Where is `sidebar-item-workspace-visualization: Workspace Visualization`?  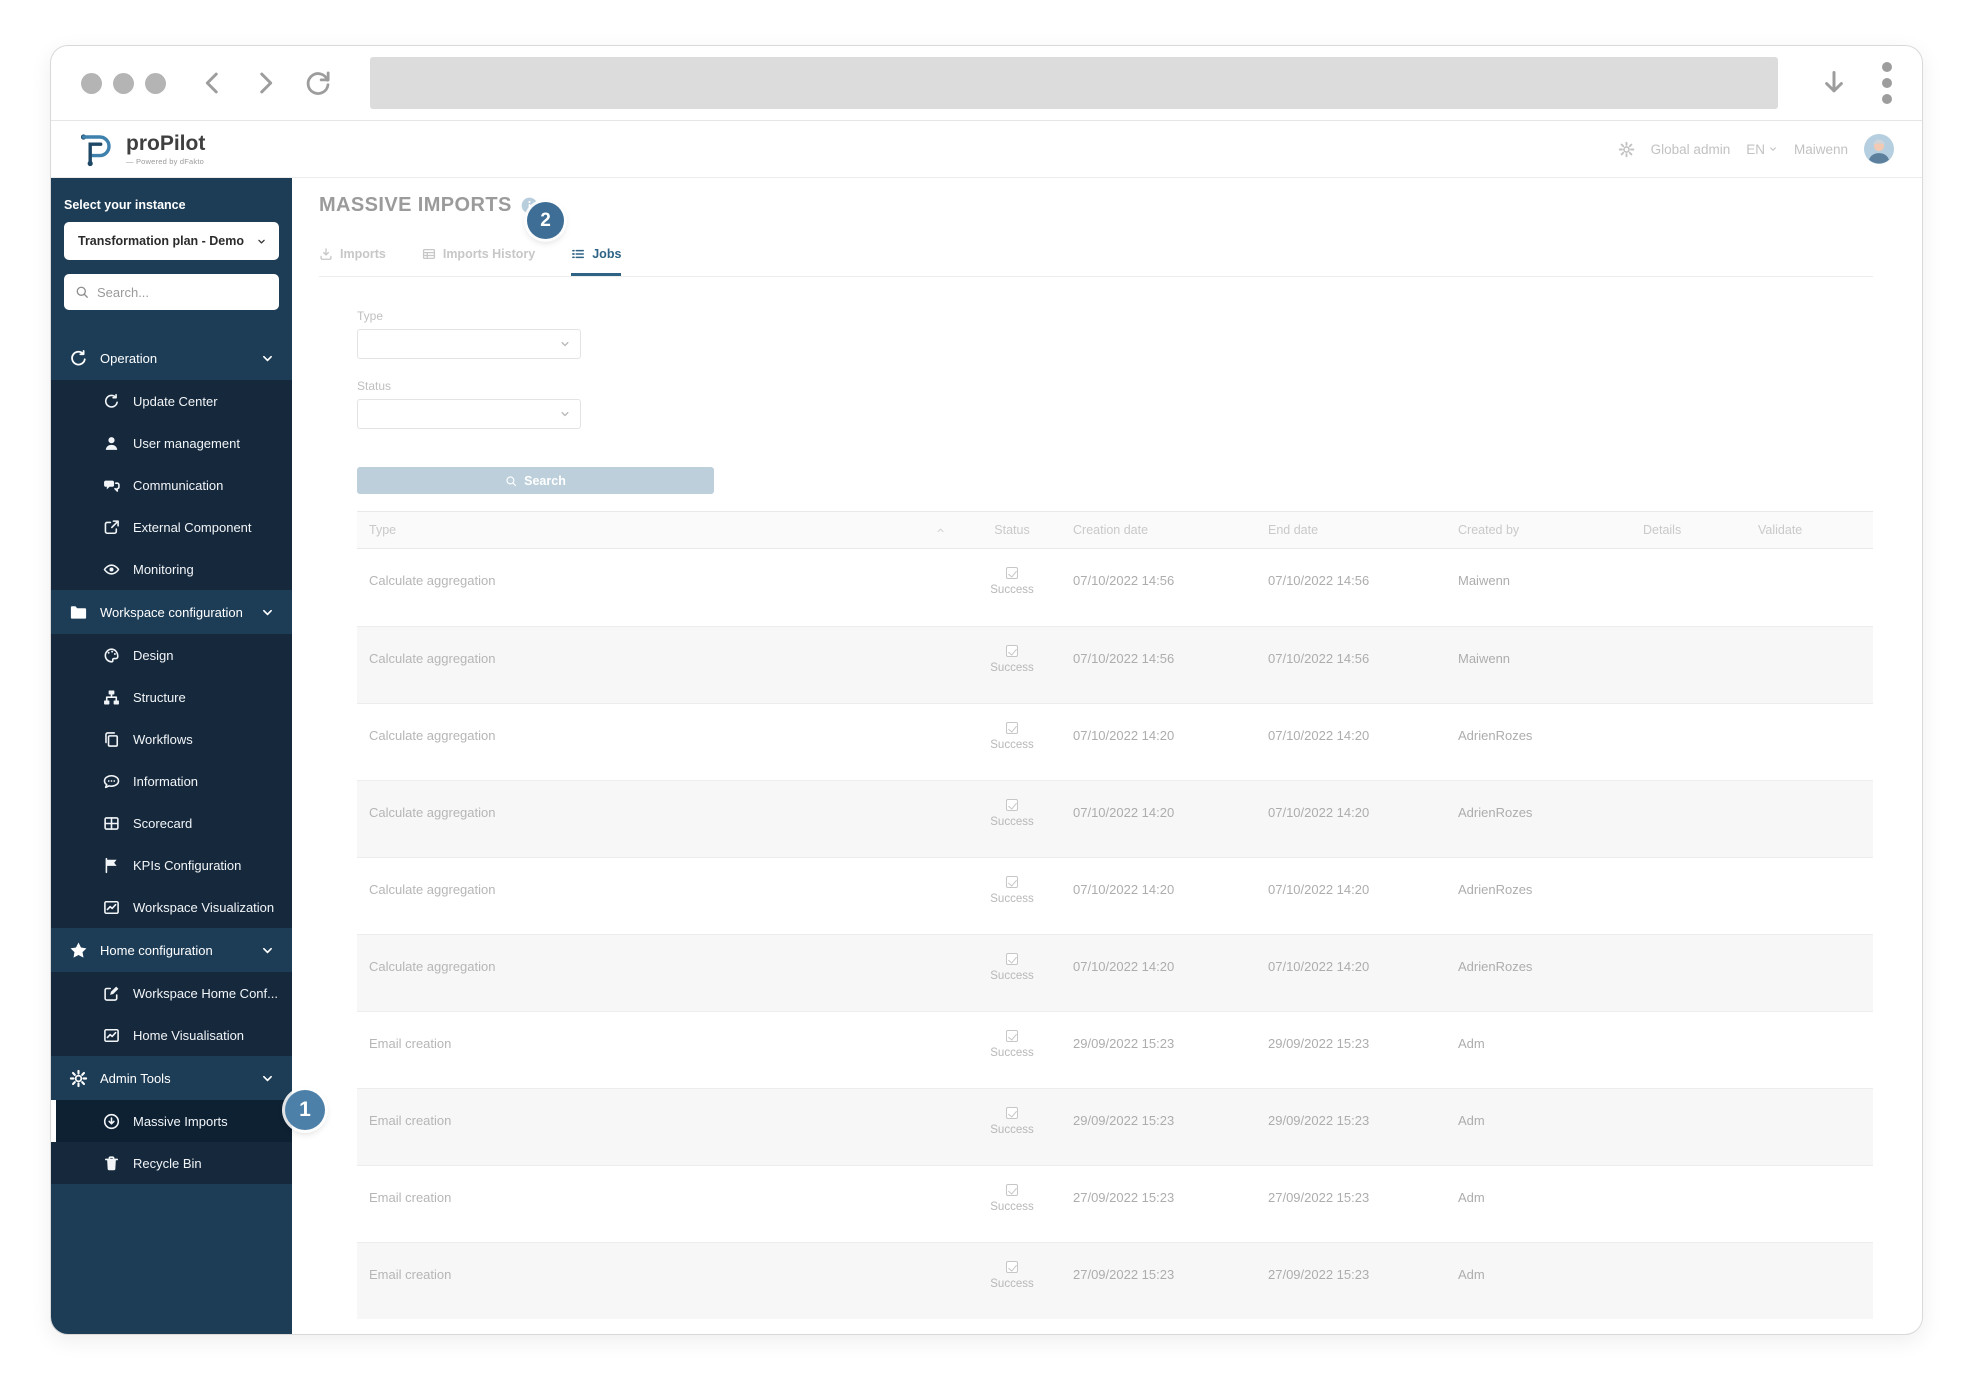 sidebar-item-workspace-visualization: Workspace Visualization is located at coordinates (171, 907).